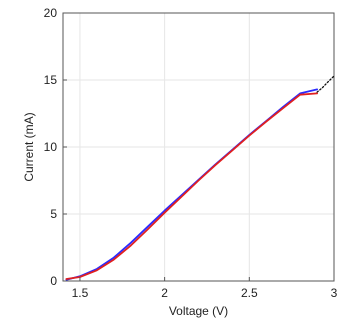 The height and width of the screenshot is (328, 337). I want to click on y-axis-label: Current (mA), so click(29, 146).